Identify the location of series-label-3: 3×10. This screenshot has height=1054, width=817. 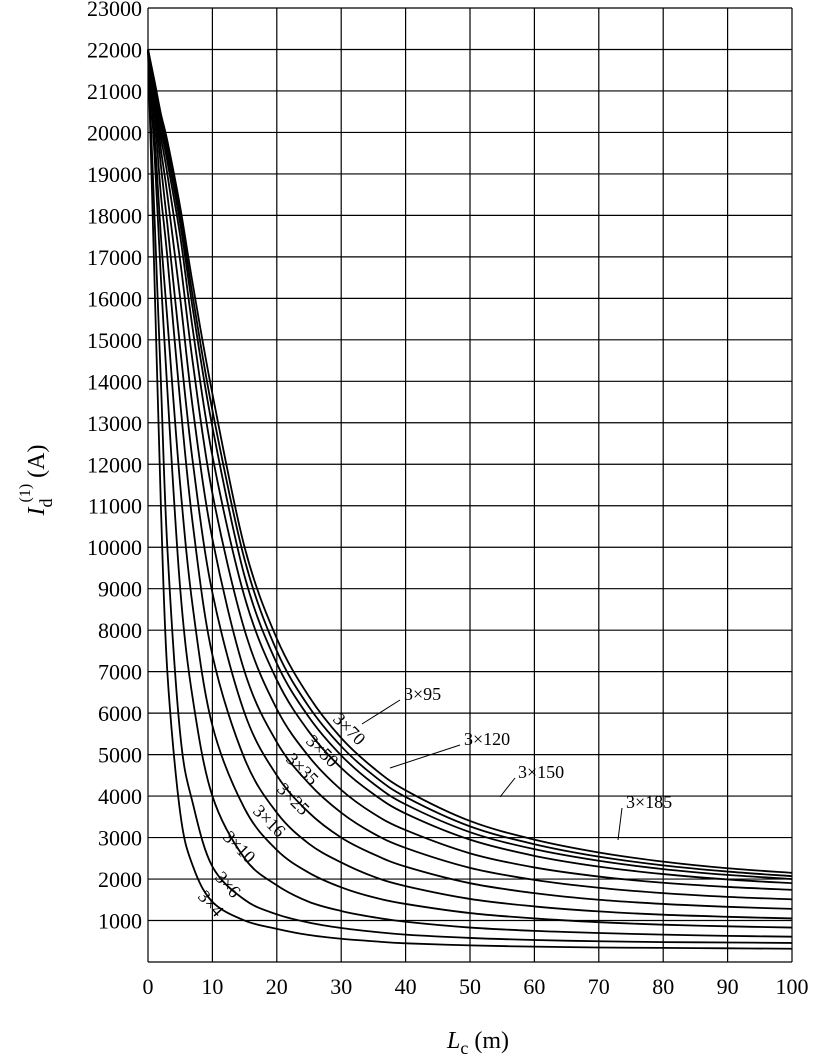
(239, 847).